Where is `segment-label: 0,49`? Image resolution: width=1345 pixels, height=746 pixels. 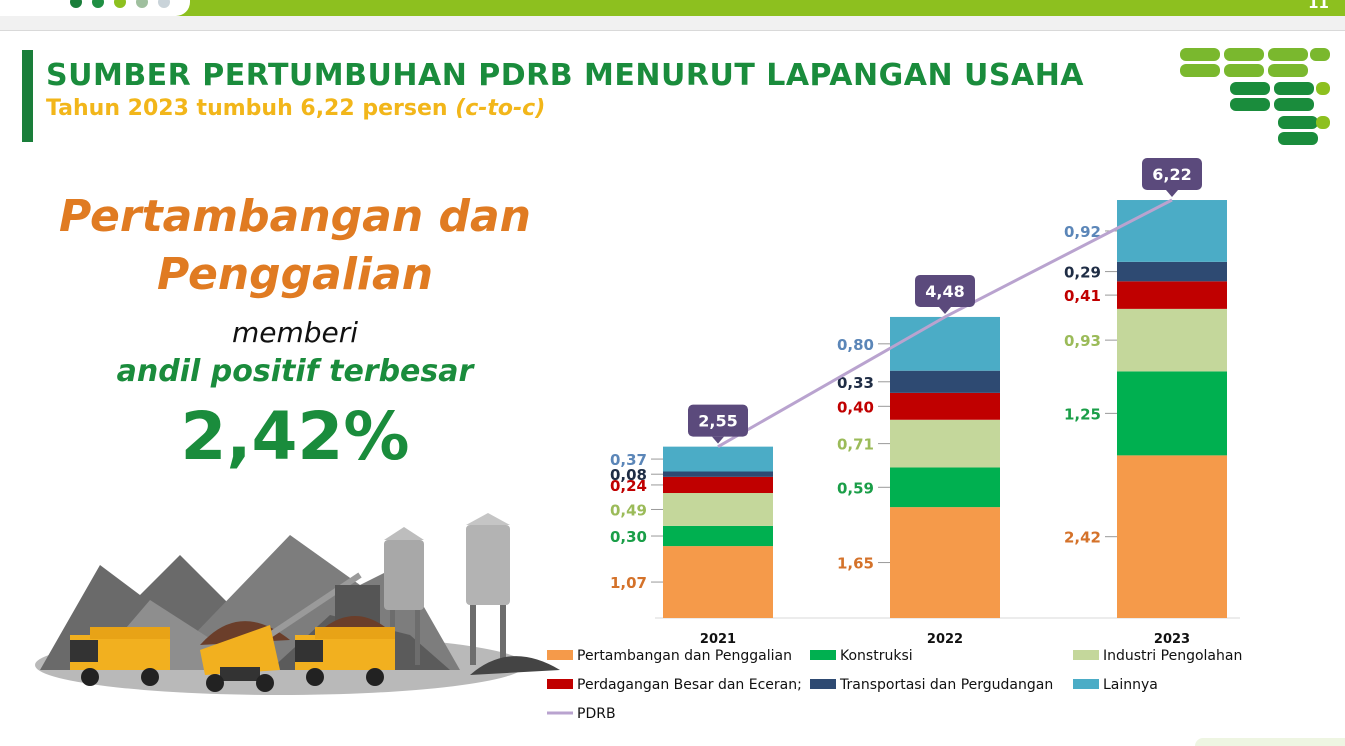 segment-label: 0,49 is located at coordinates (628, 510).